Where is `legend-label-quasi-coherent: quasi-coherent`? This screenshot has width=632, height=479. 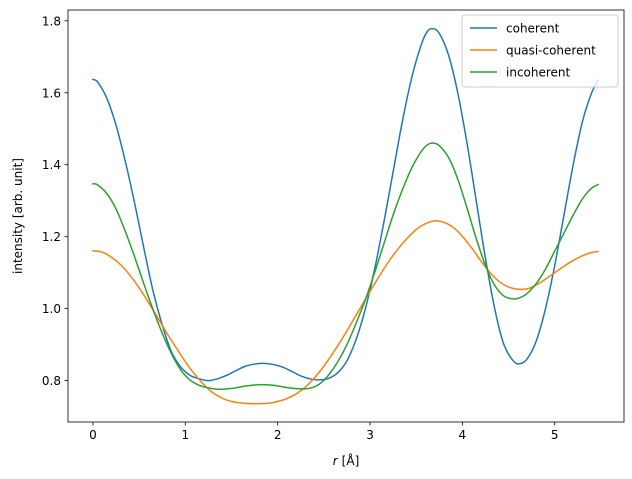 legend-label-quasi-coherent: quasi-coherent is located at coordinates (551, 51).